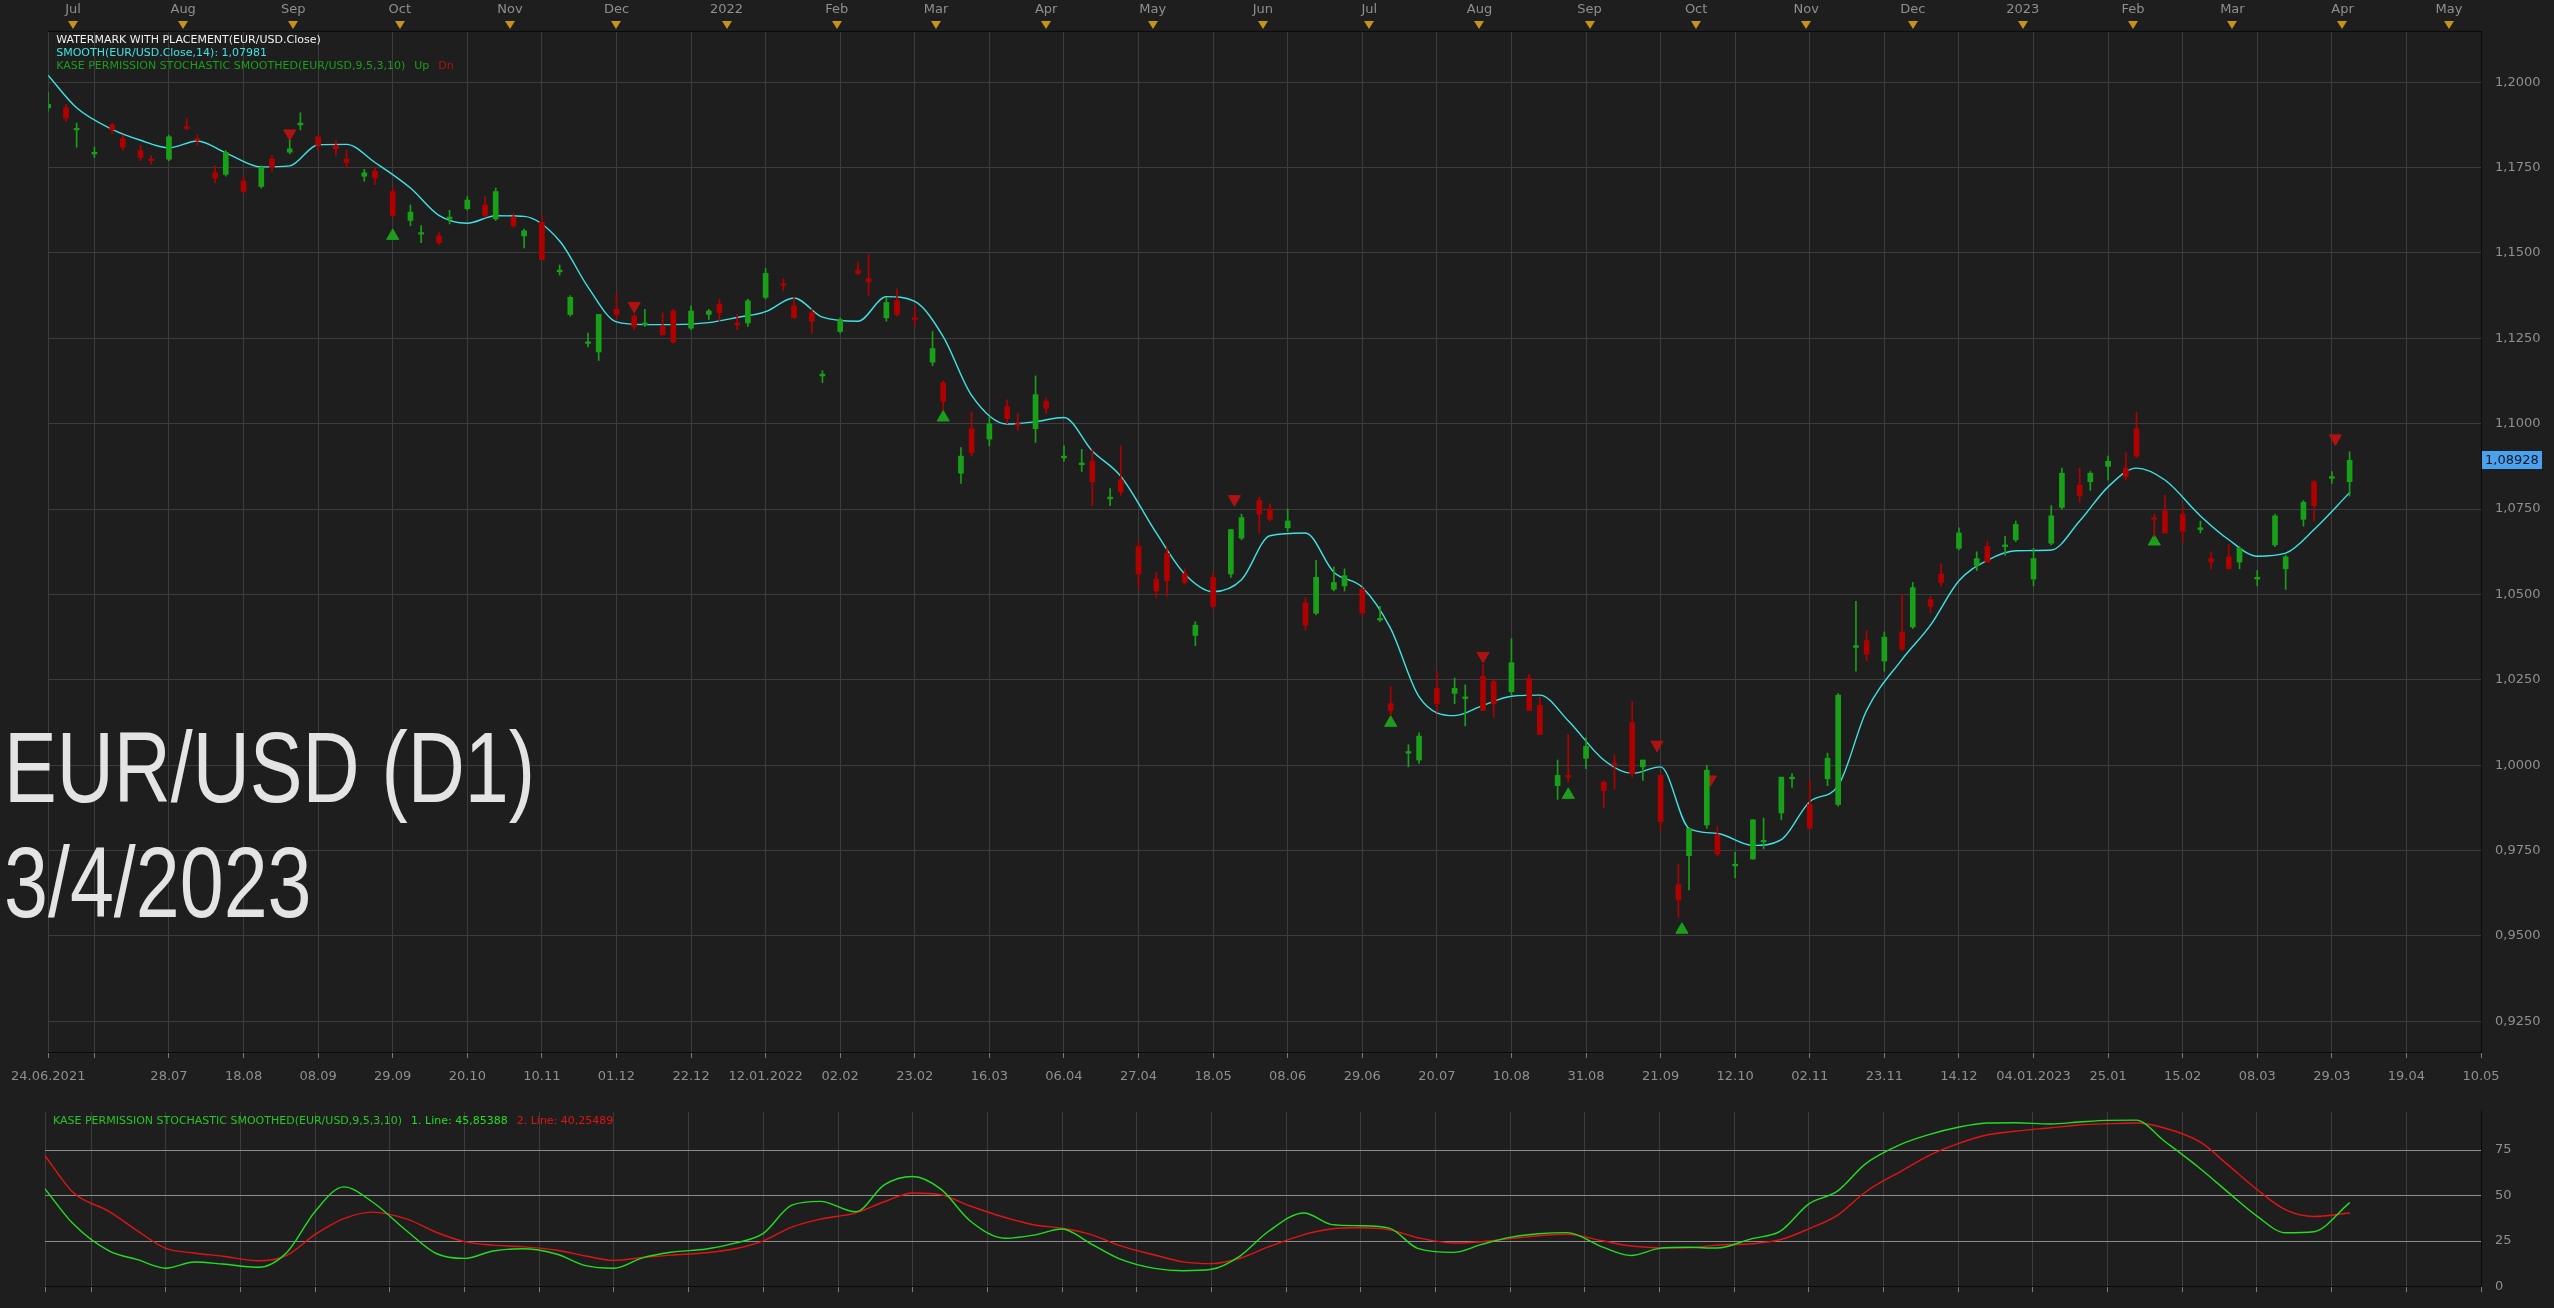 The image size is (2554, 1308). Describe the element at coordinates (989, 1076) in the screenshot. I see `x-tick-label: 16.03` at that location.